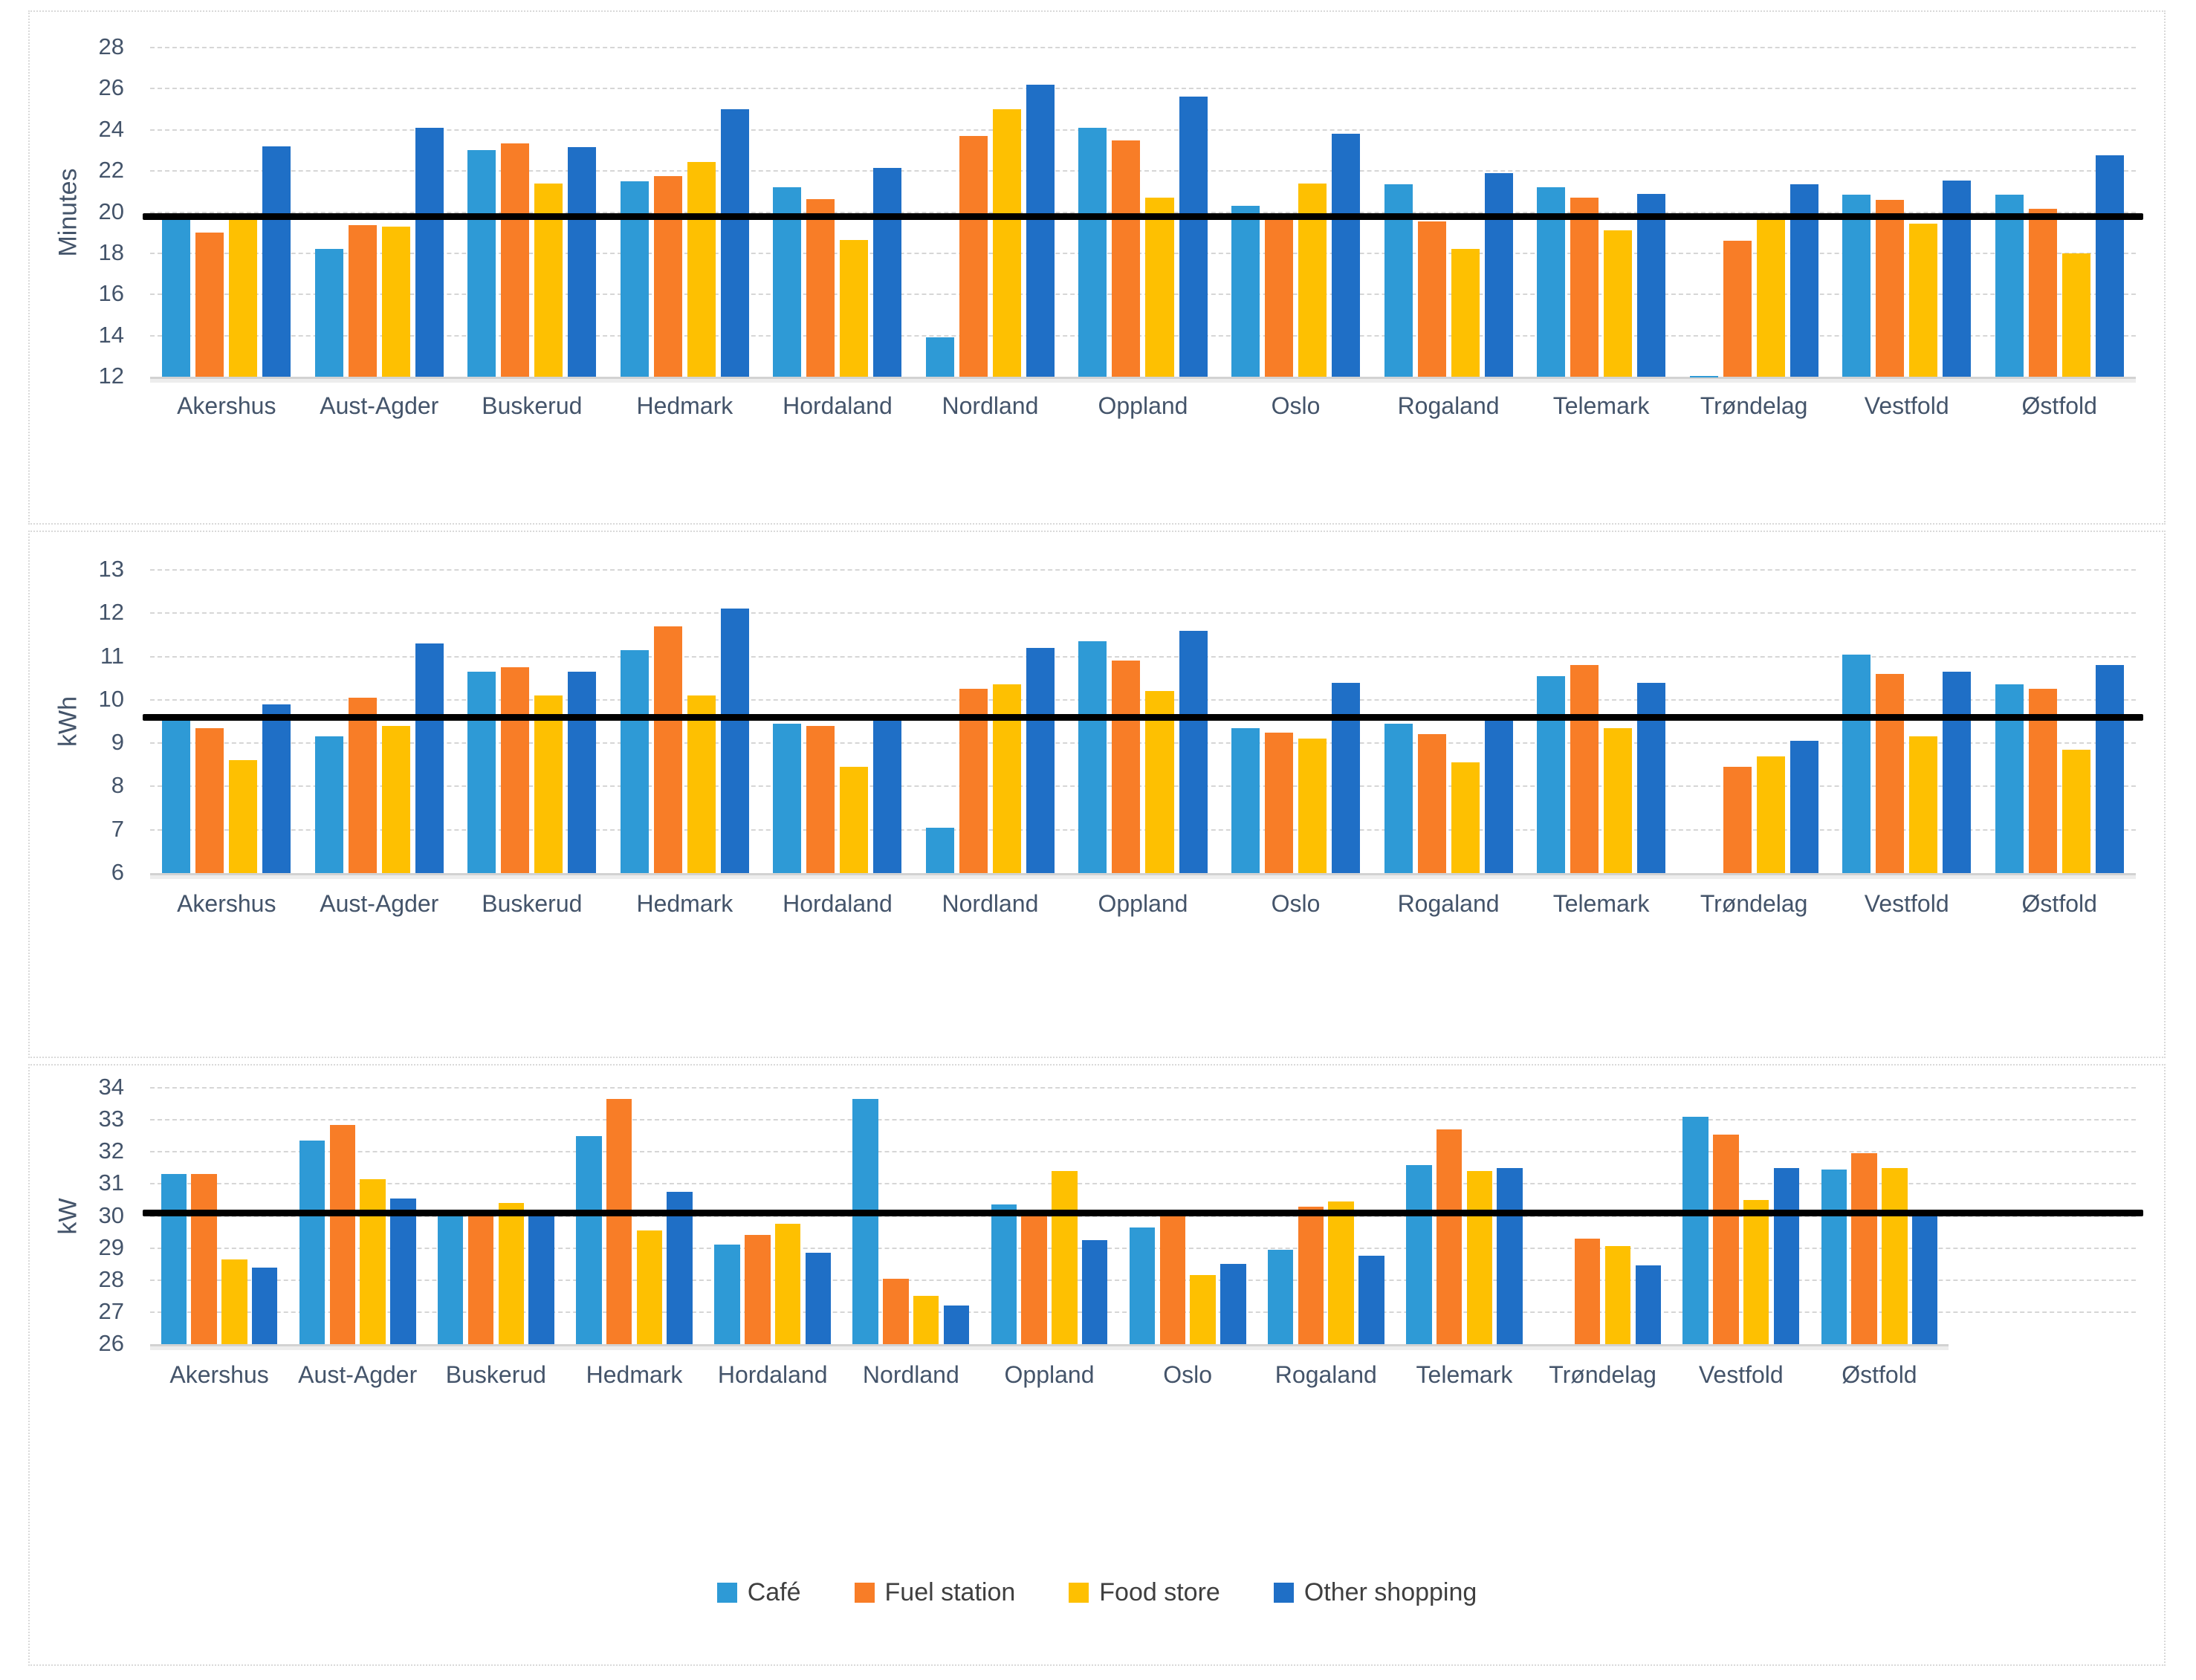  What do you see at coordinates (111, 129) in the screenshot?
I see `y-tick-label: 24` at bounding box center [111, 129].